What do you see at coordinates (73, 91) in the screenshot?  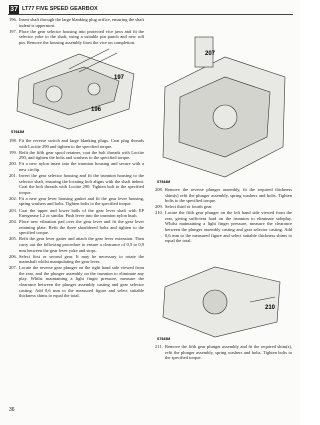 I see `figure: 197 196 ST643M` at bounding box center [73, 91].